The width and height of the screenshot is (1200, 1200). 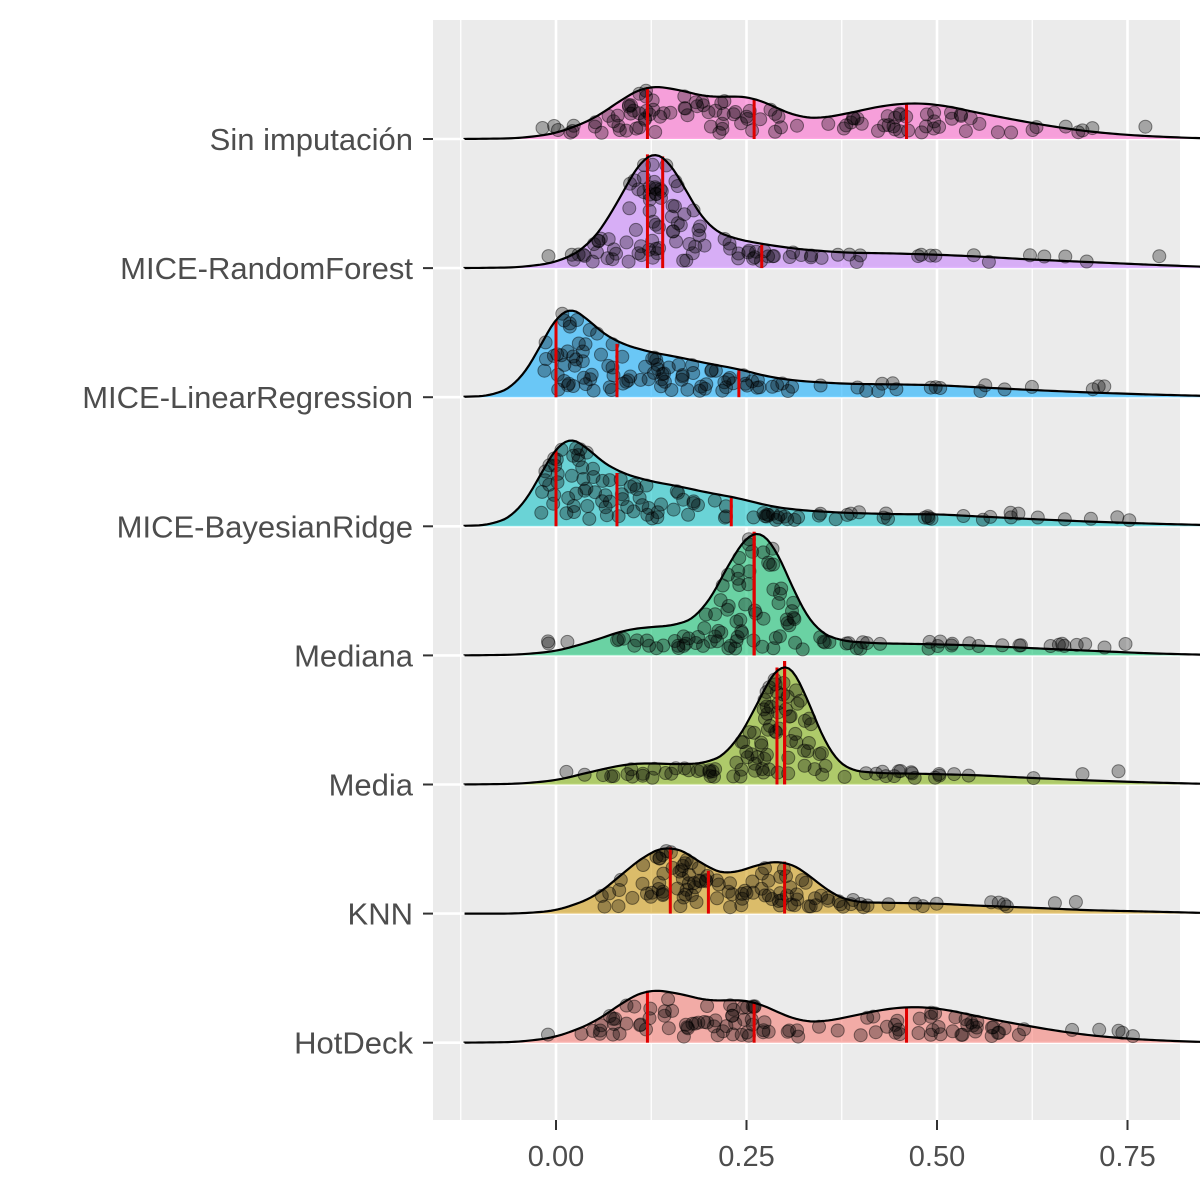 I want to click on x-tick-label: 0.00, so click(x=556, y=1157).